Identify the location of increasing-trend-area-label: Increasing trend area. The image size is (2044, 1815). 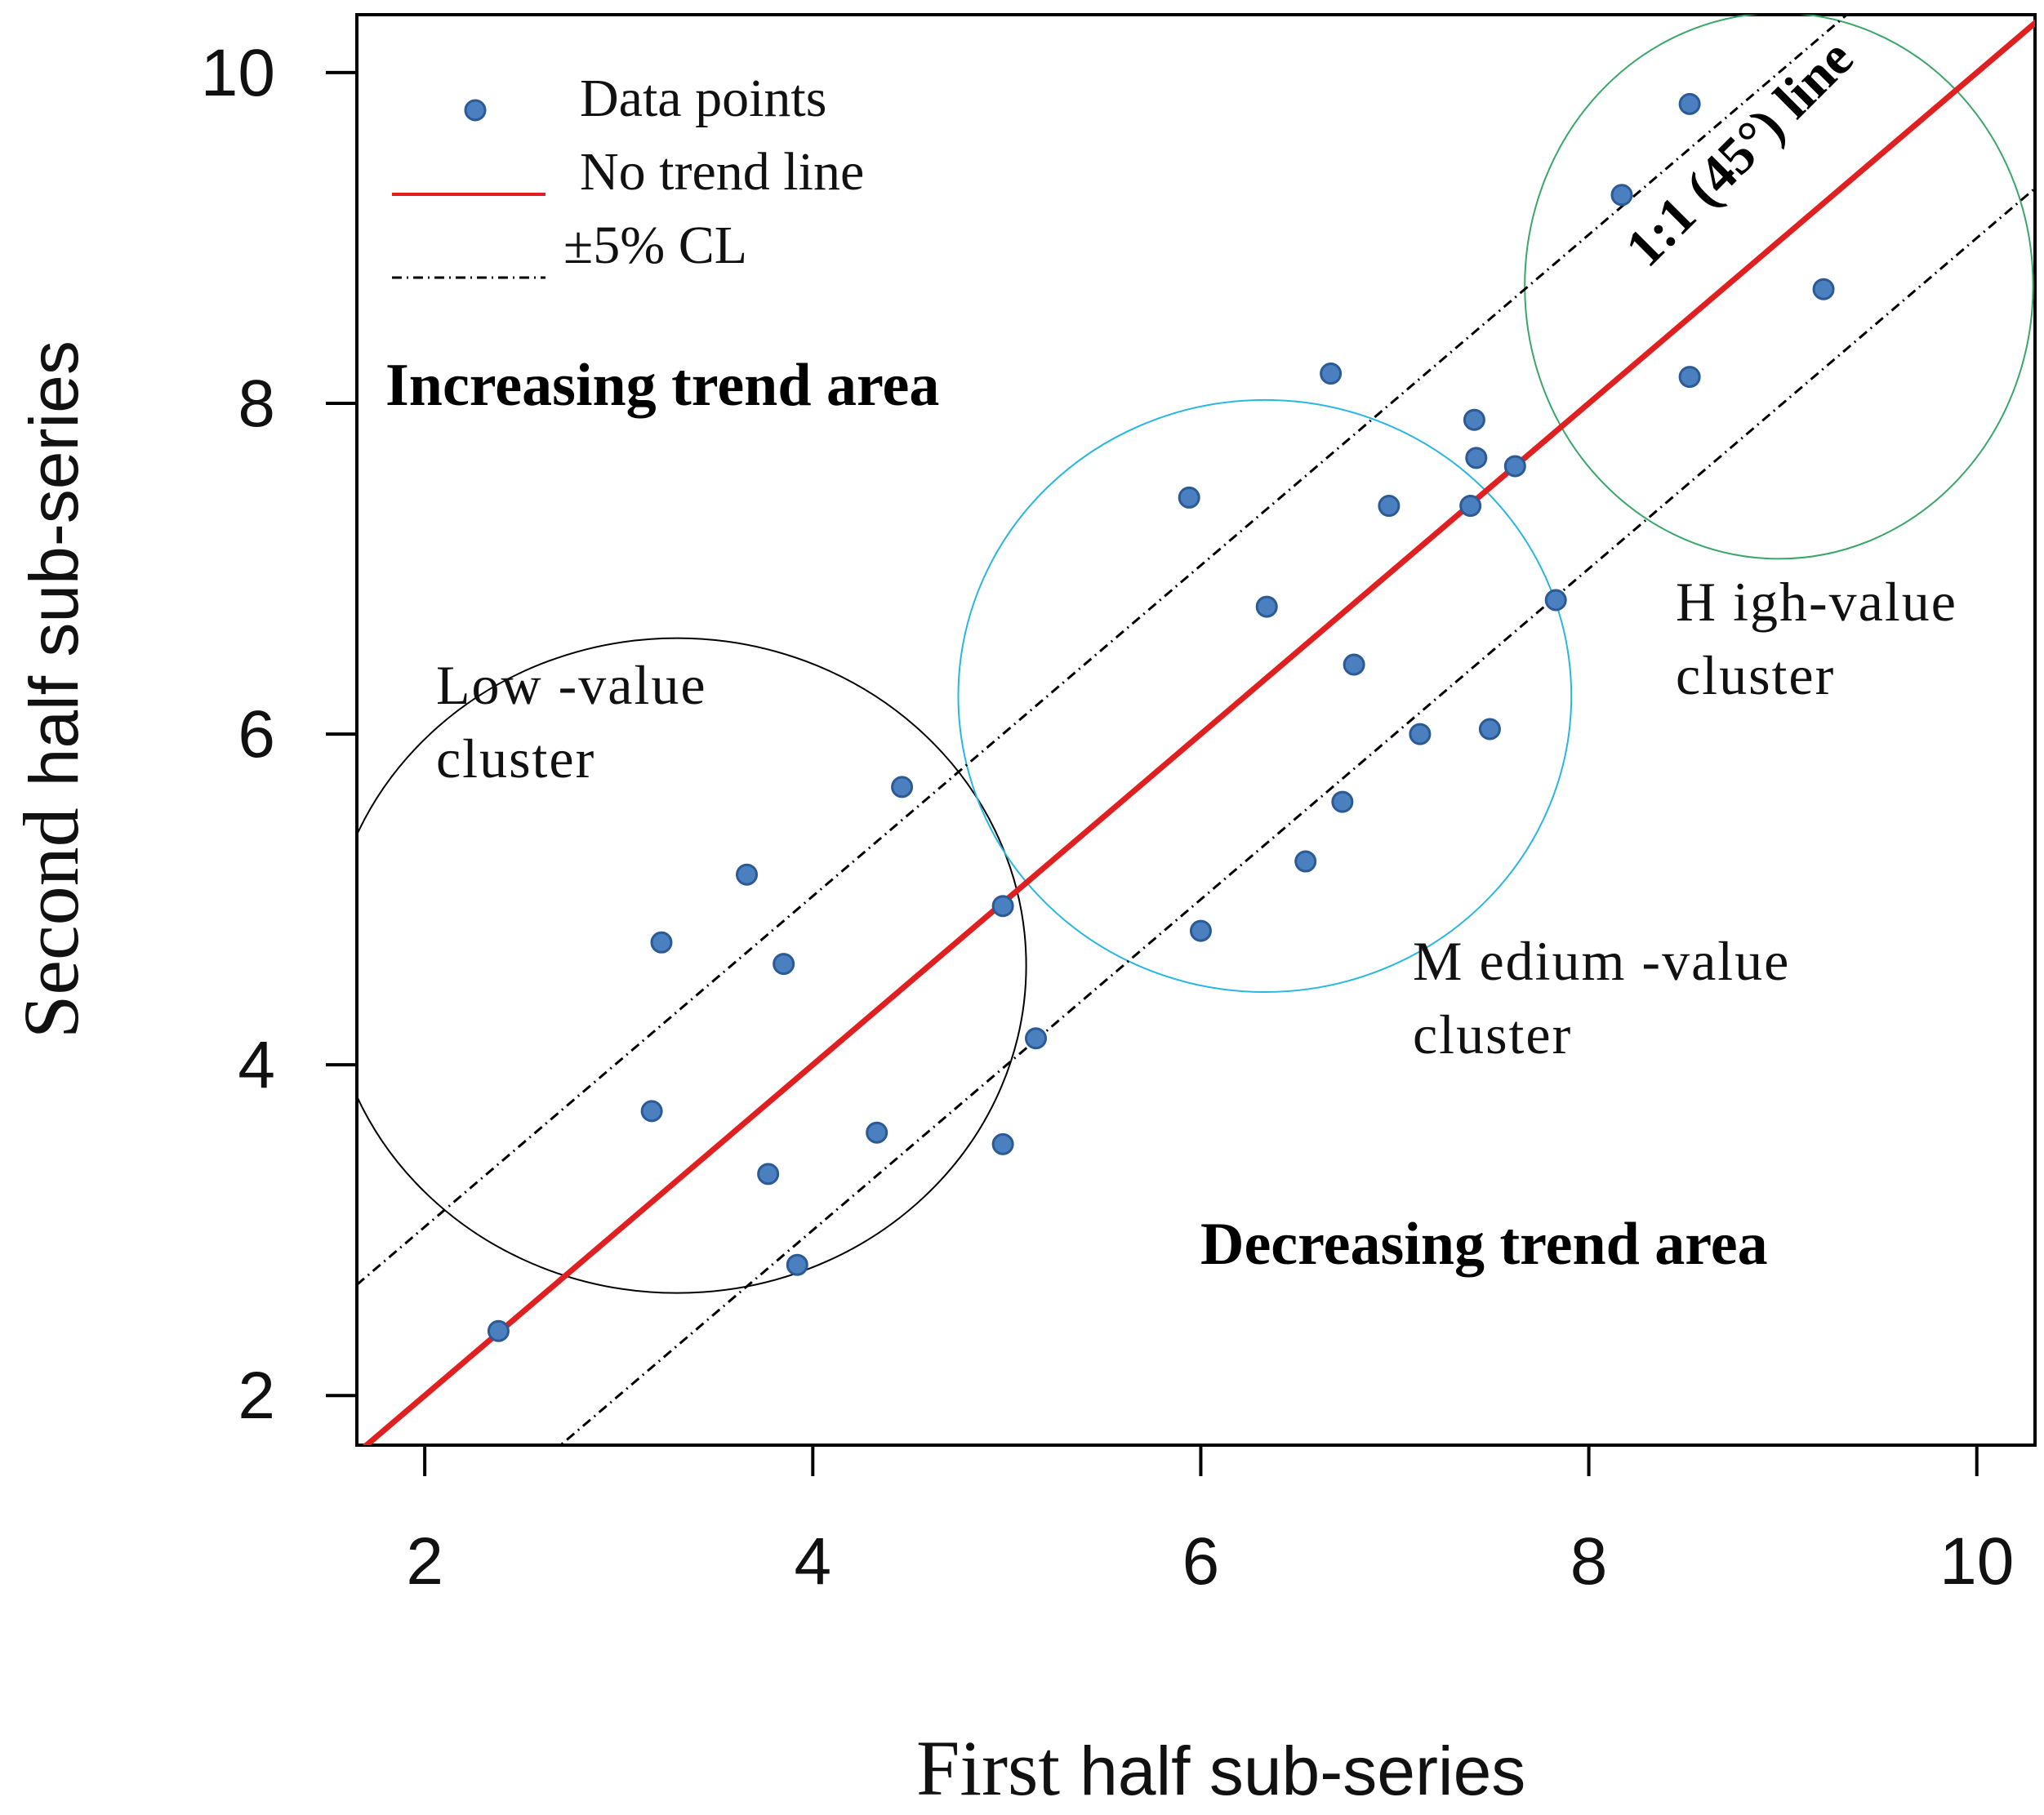
(662, 386).